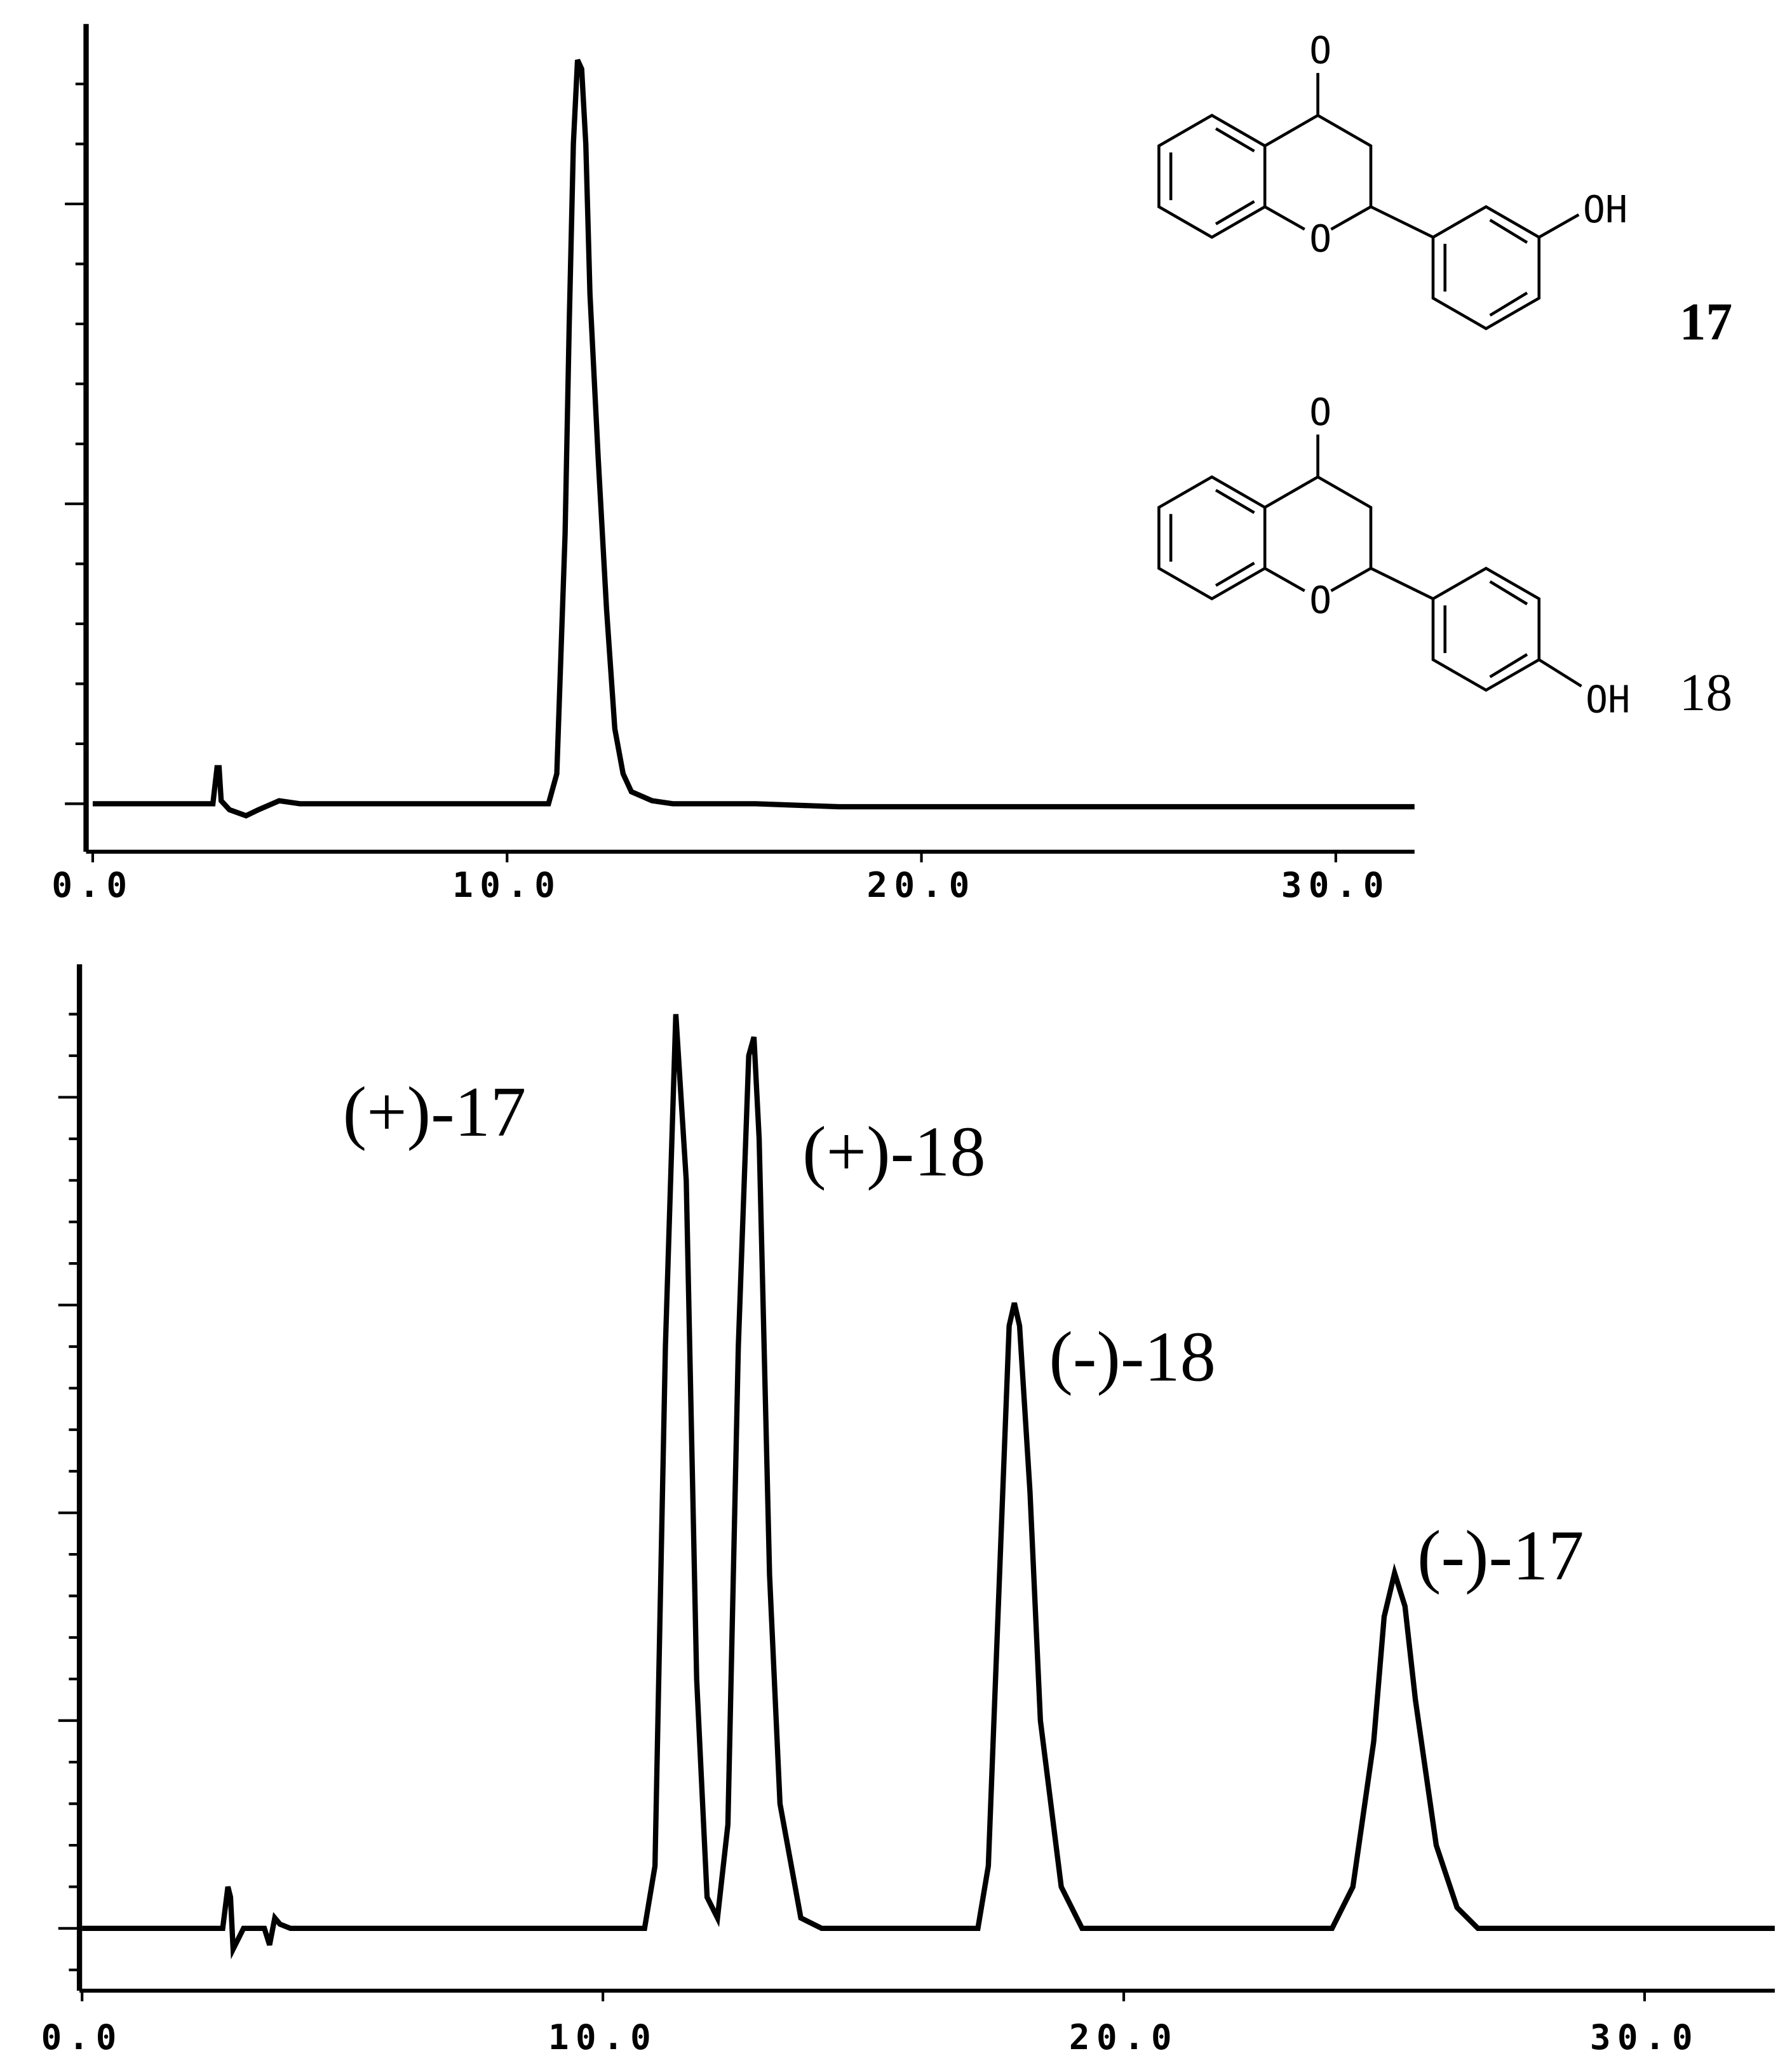 The image size is (1792, 2065). What do you see at coordinates (894, 1151) in the screenshot?
I see `peak-label: (+)-18` at bounding box center [894, 1151].